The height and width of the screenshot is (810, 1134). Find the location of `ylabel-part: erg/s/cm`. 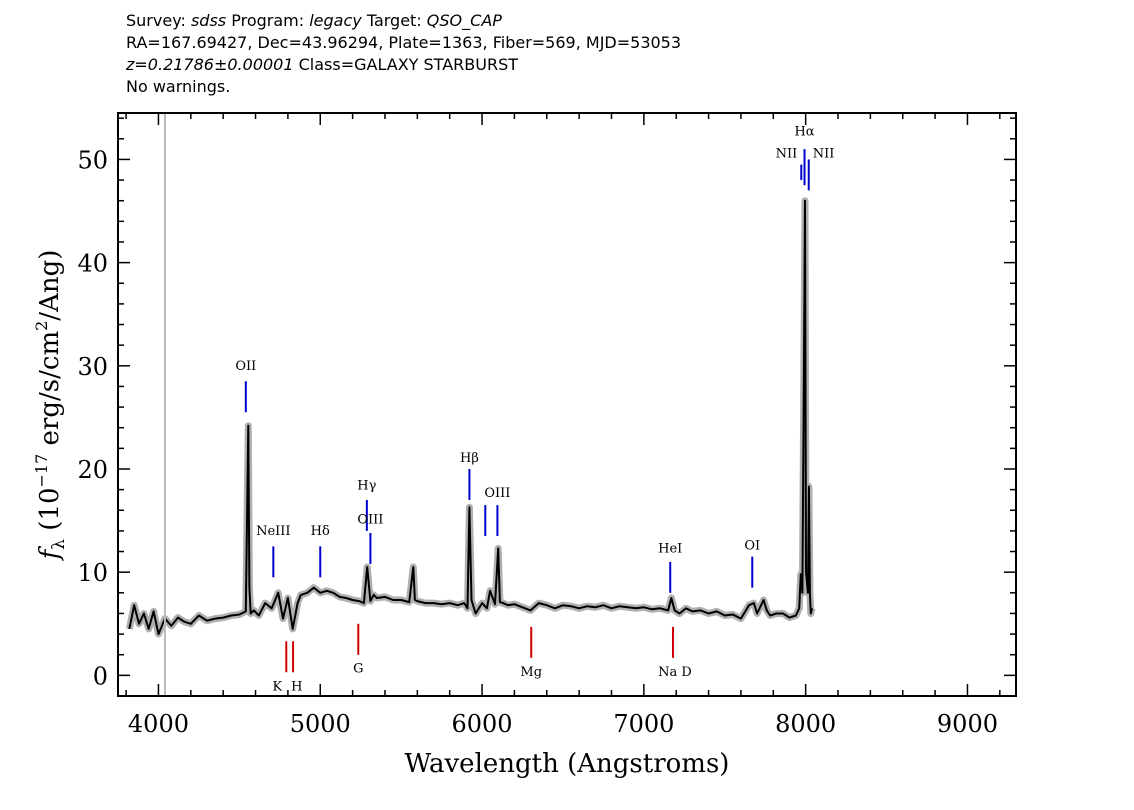

ylabel-part: erg/s/cm is located at coordinates (50, 392).